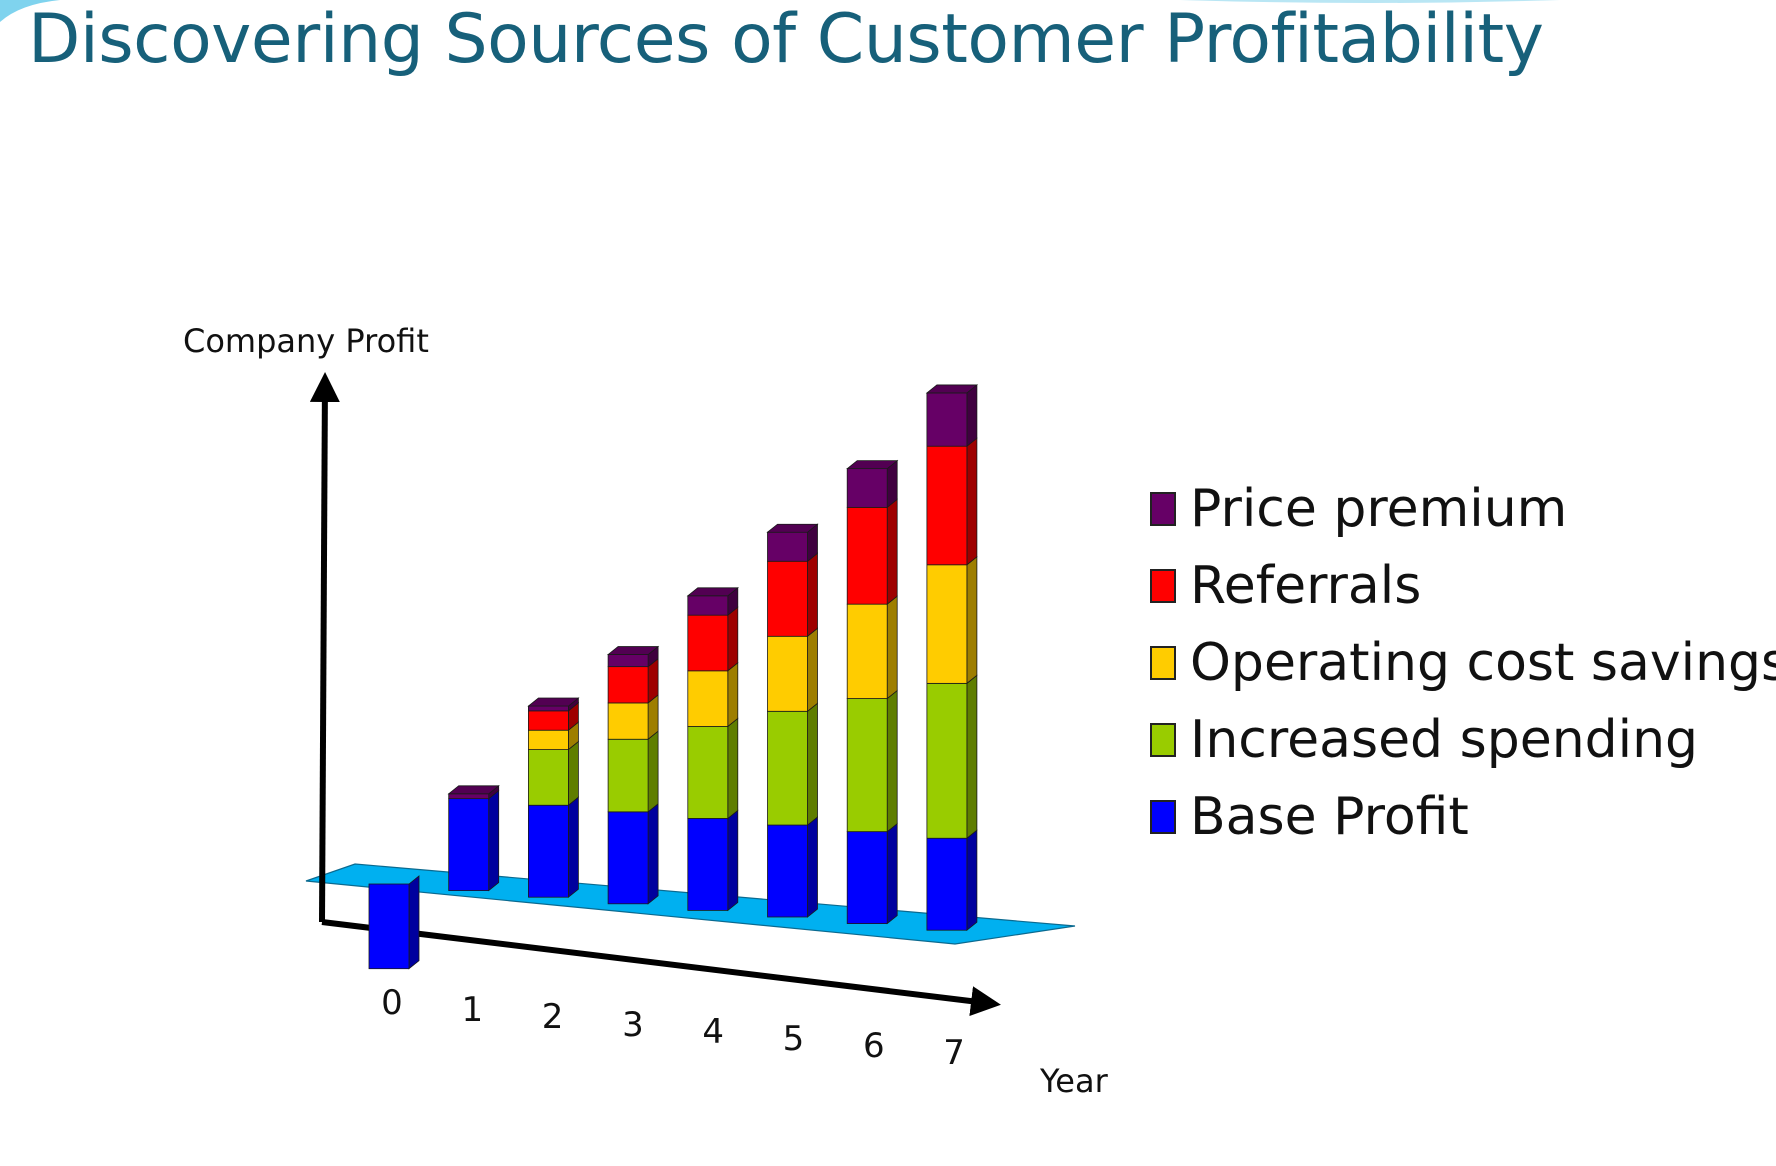 The height and width of the screenshot is (1166, 1776). What do you see at coordinates (812, 867) in the screenshot?
I see `bar-base-profit-year-5-side` at bounding box center [812, 867].